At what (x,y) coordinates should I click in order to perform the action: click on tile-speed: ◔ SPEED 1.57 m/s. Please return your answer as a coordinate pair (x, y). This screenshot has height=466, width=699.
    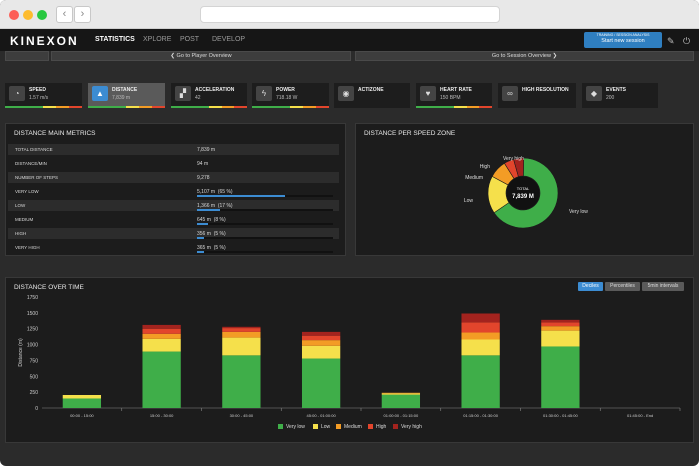
    Looking at the image, I should click on (43, 95).